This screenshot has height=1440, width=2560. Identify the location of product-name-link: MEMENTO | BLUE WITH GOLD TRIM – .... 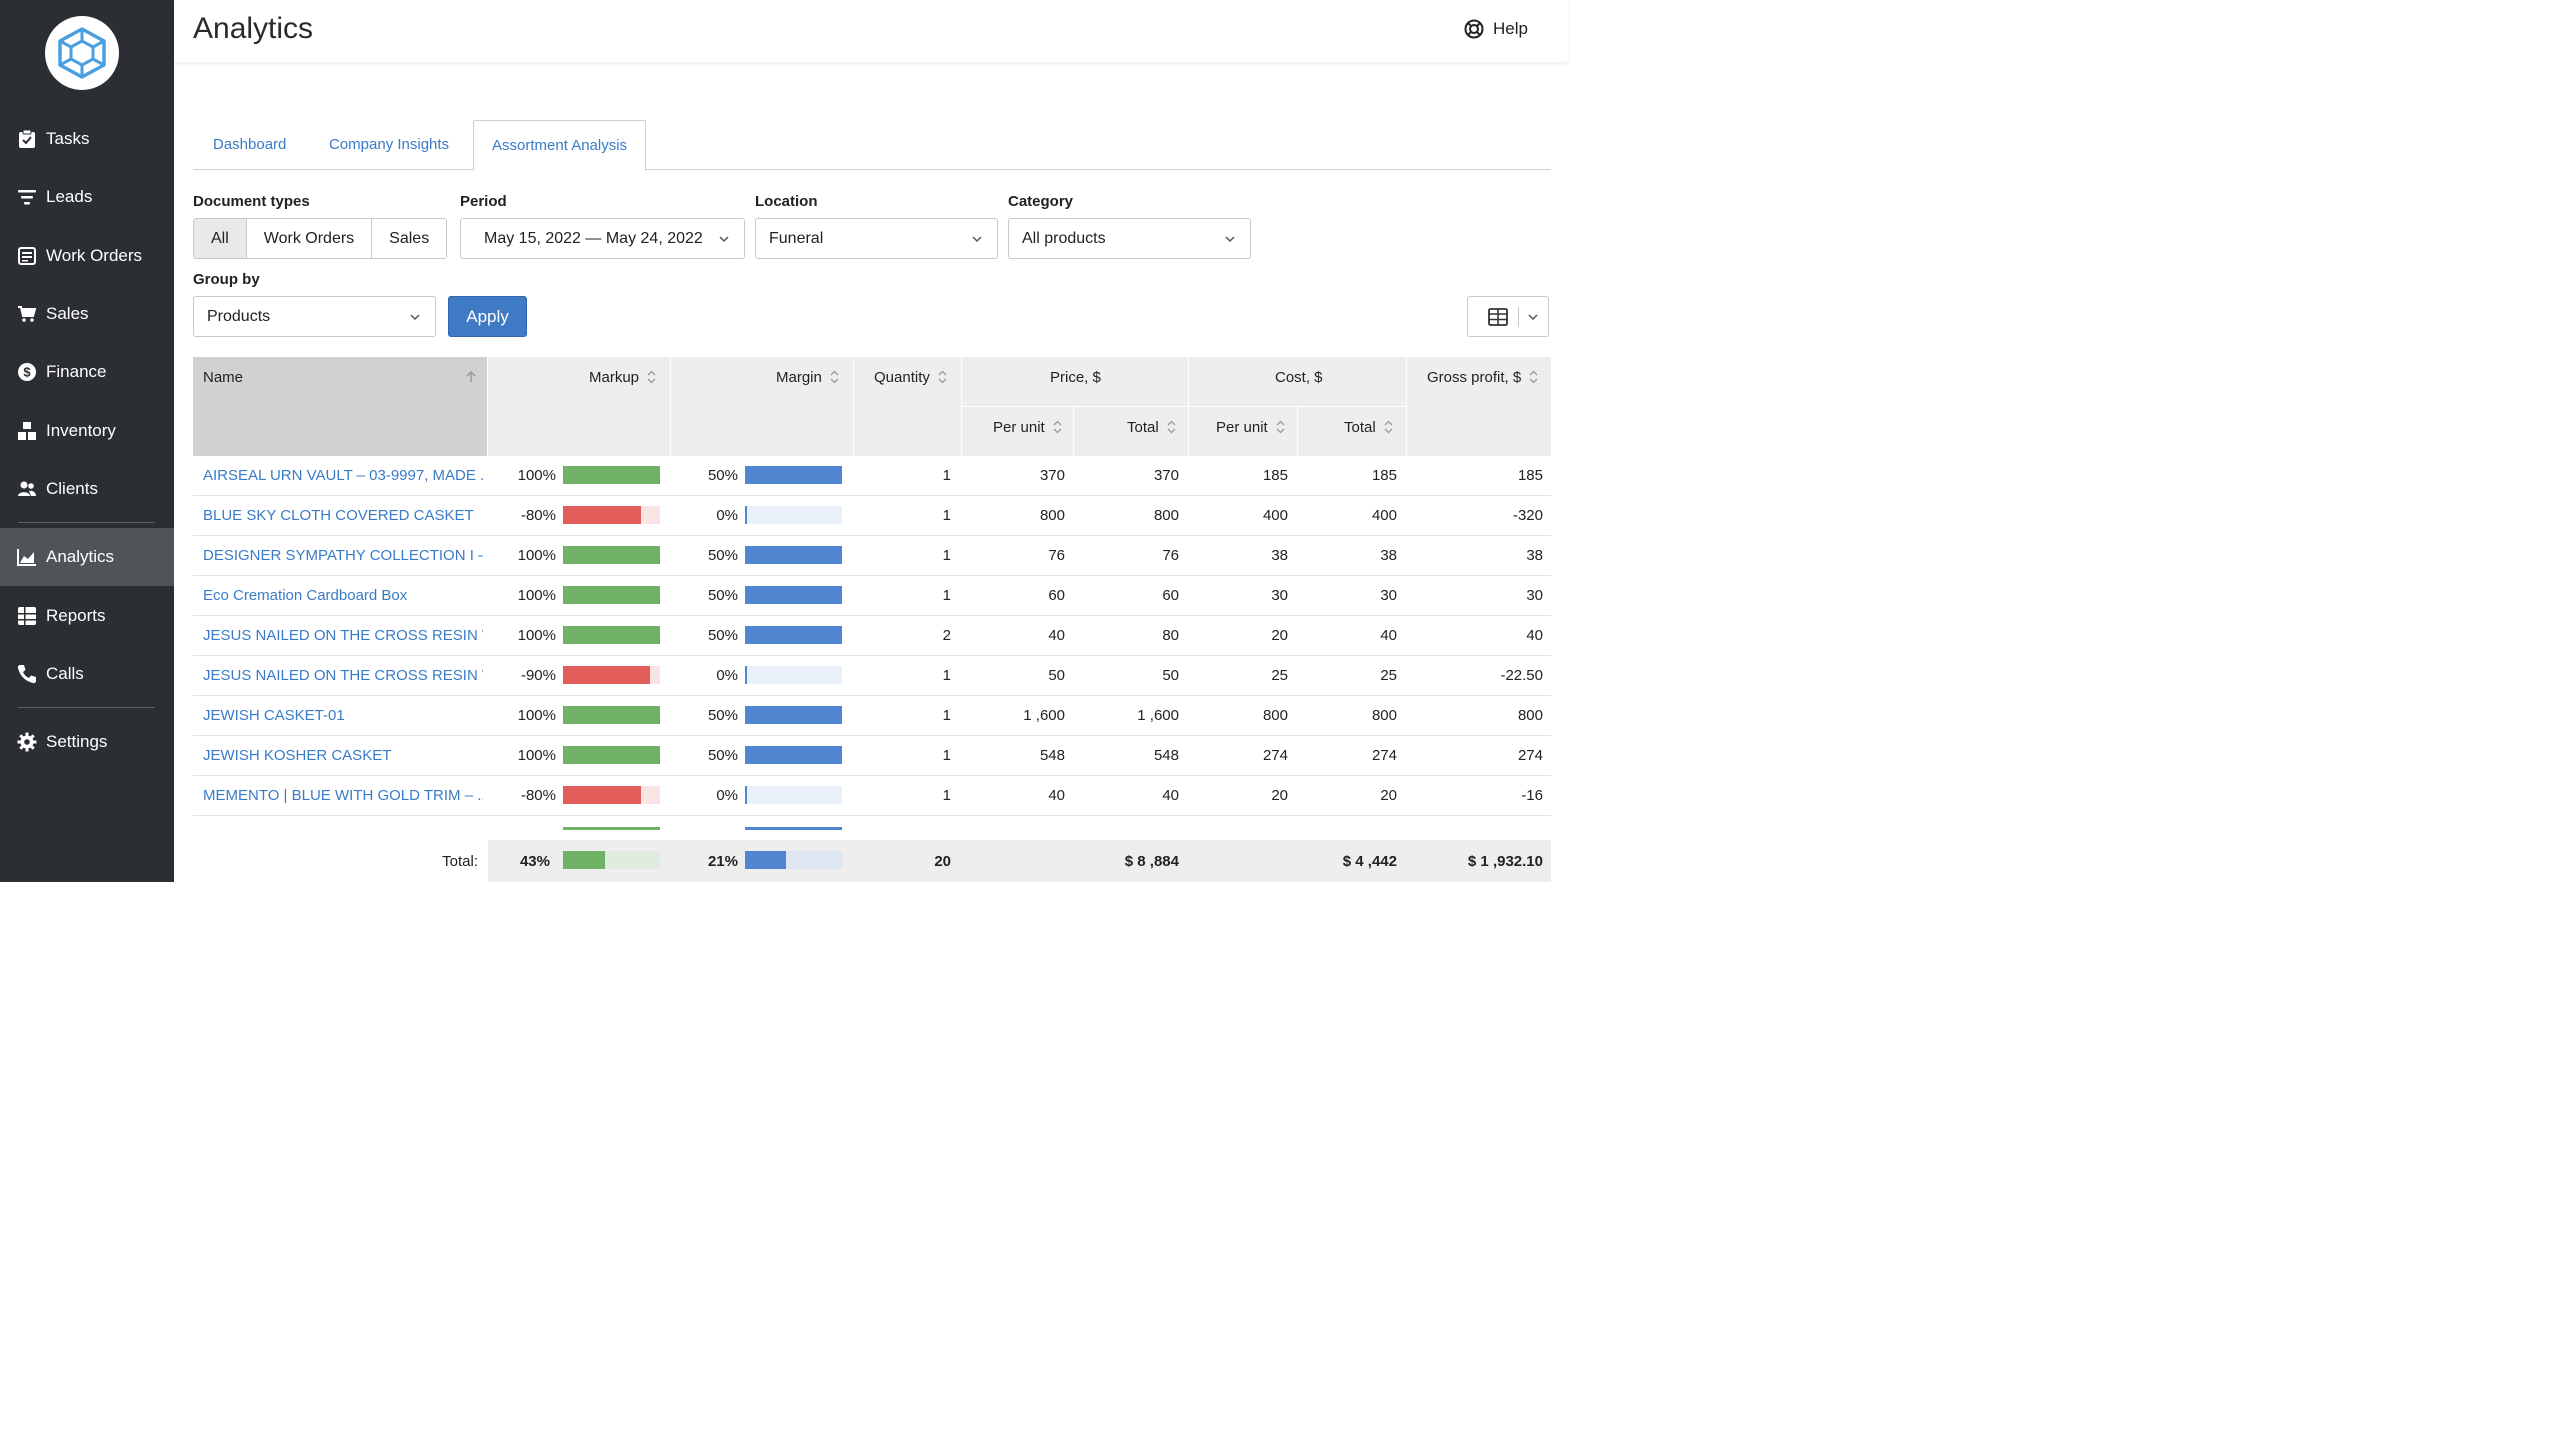
(343, 795).